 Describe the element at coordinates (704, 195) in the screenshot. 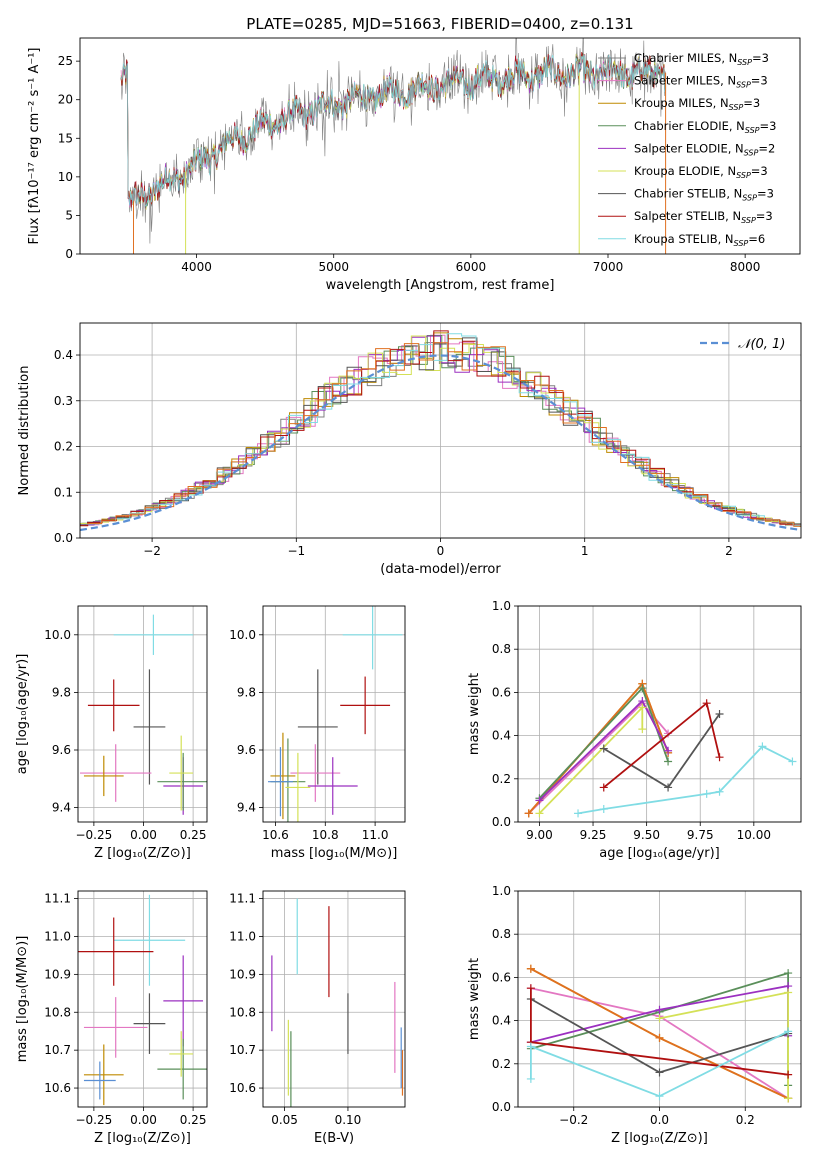

I see `legend-label: Chabrier STELIB, NSSP=3` at that location.